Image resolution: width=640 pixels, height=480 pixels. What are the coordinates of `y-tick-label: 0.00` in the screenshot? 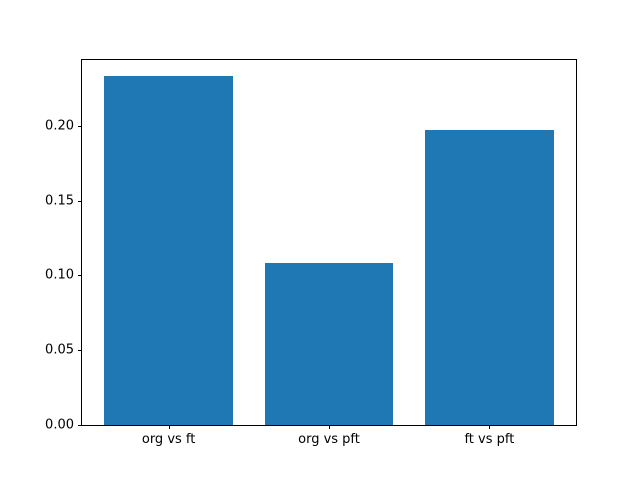 It's located at (59, 425).